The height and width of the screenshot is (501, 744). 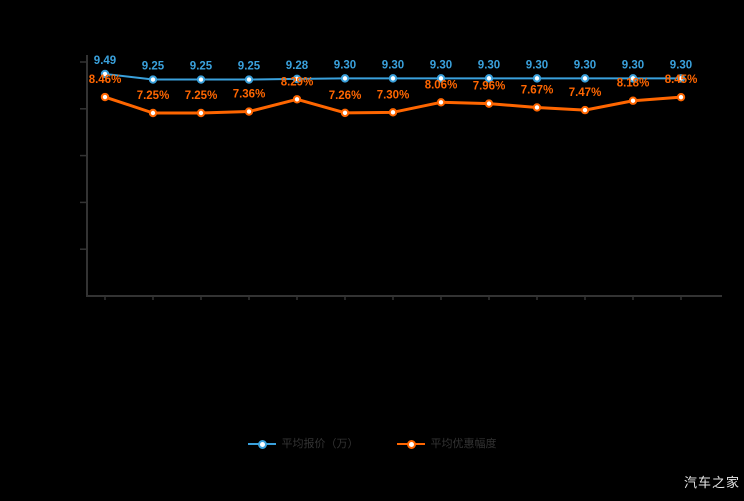 I want to click on chart-legend: 平均报价（万） 平均优惠幅度, so click(x=372, y=444).